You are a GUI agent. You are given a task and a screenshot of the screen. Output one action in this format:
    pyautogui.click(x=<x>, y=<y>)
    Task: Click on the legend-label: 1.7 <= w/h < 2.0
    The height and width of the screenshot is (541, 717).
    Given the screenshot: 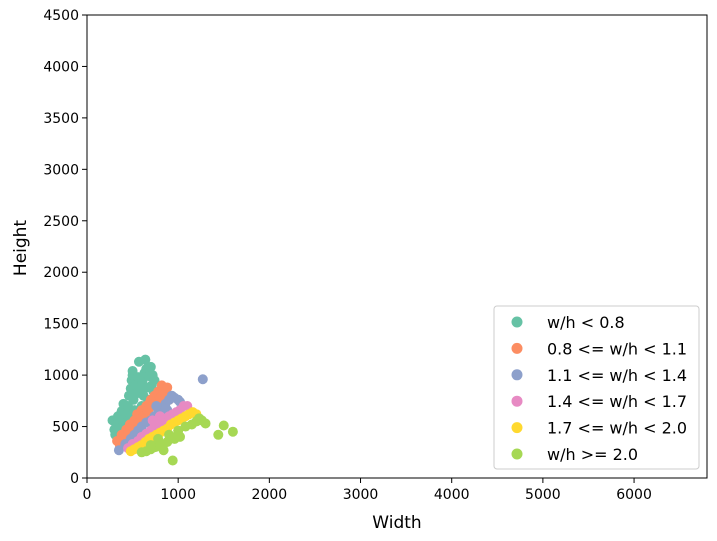 What is the action you would take?
    pyautogui.click(x=617, y=428)
    